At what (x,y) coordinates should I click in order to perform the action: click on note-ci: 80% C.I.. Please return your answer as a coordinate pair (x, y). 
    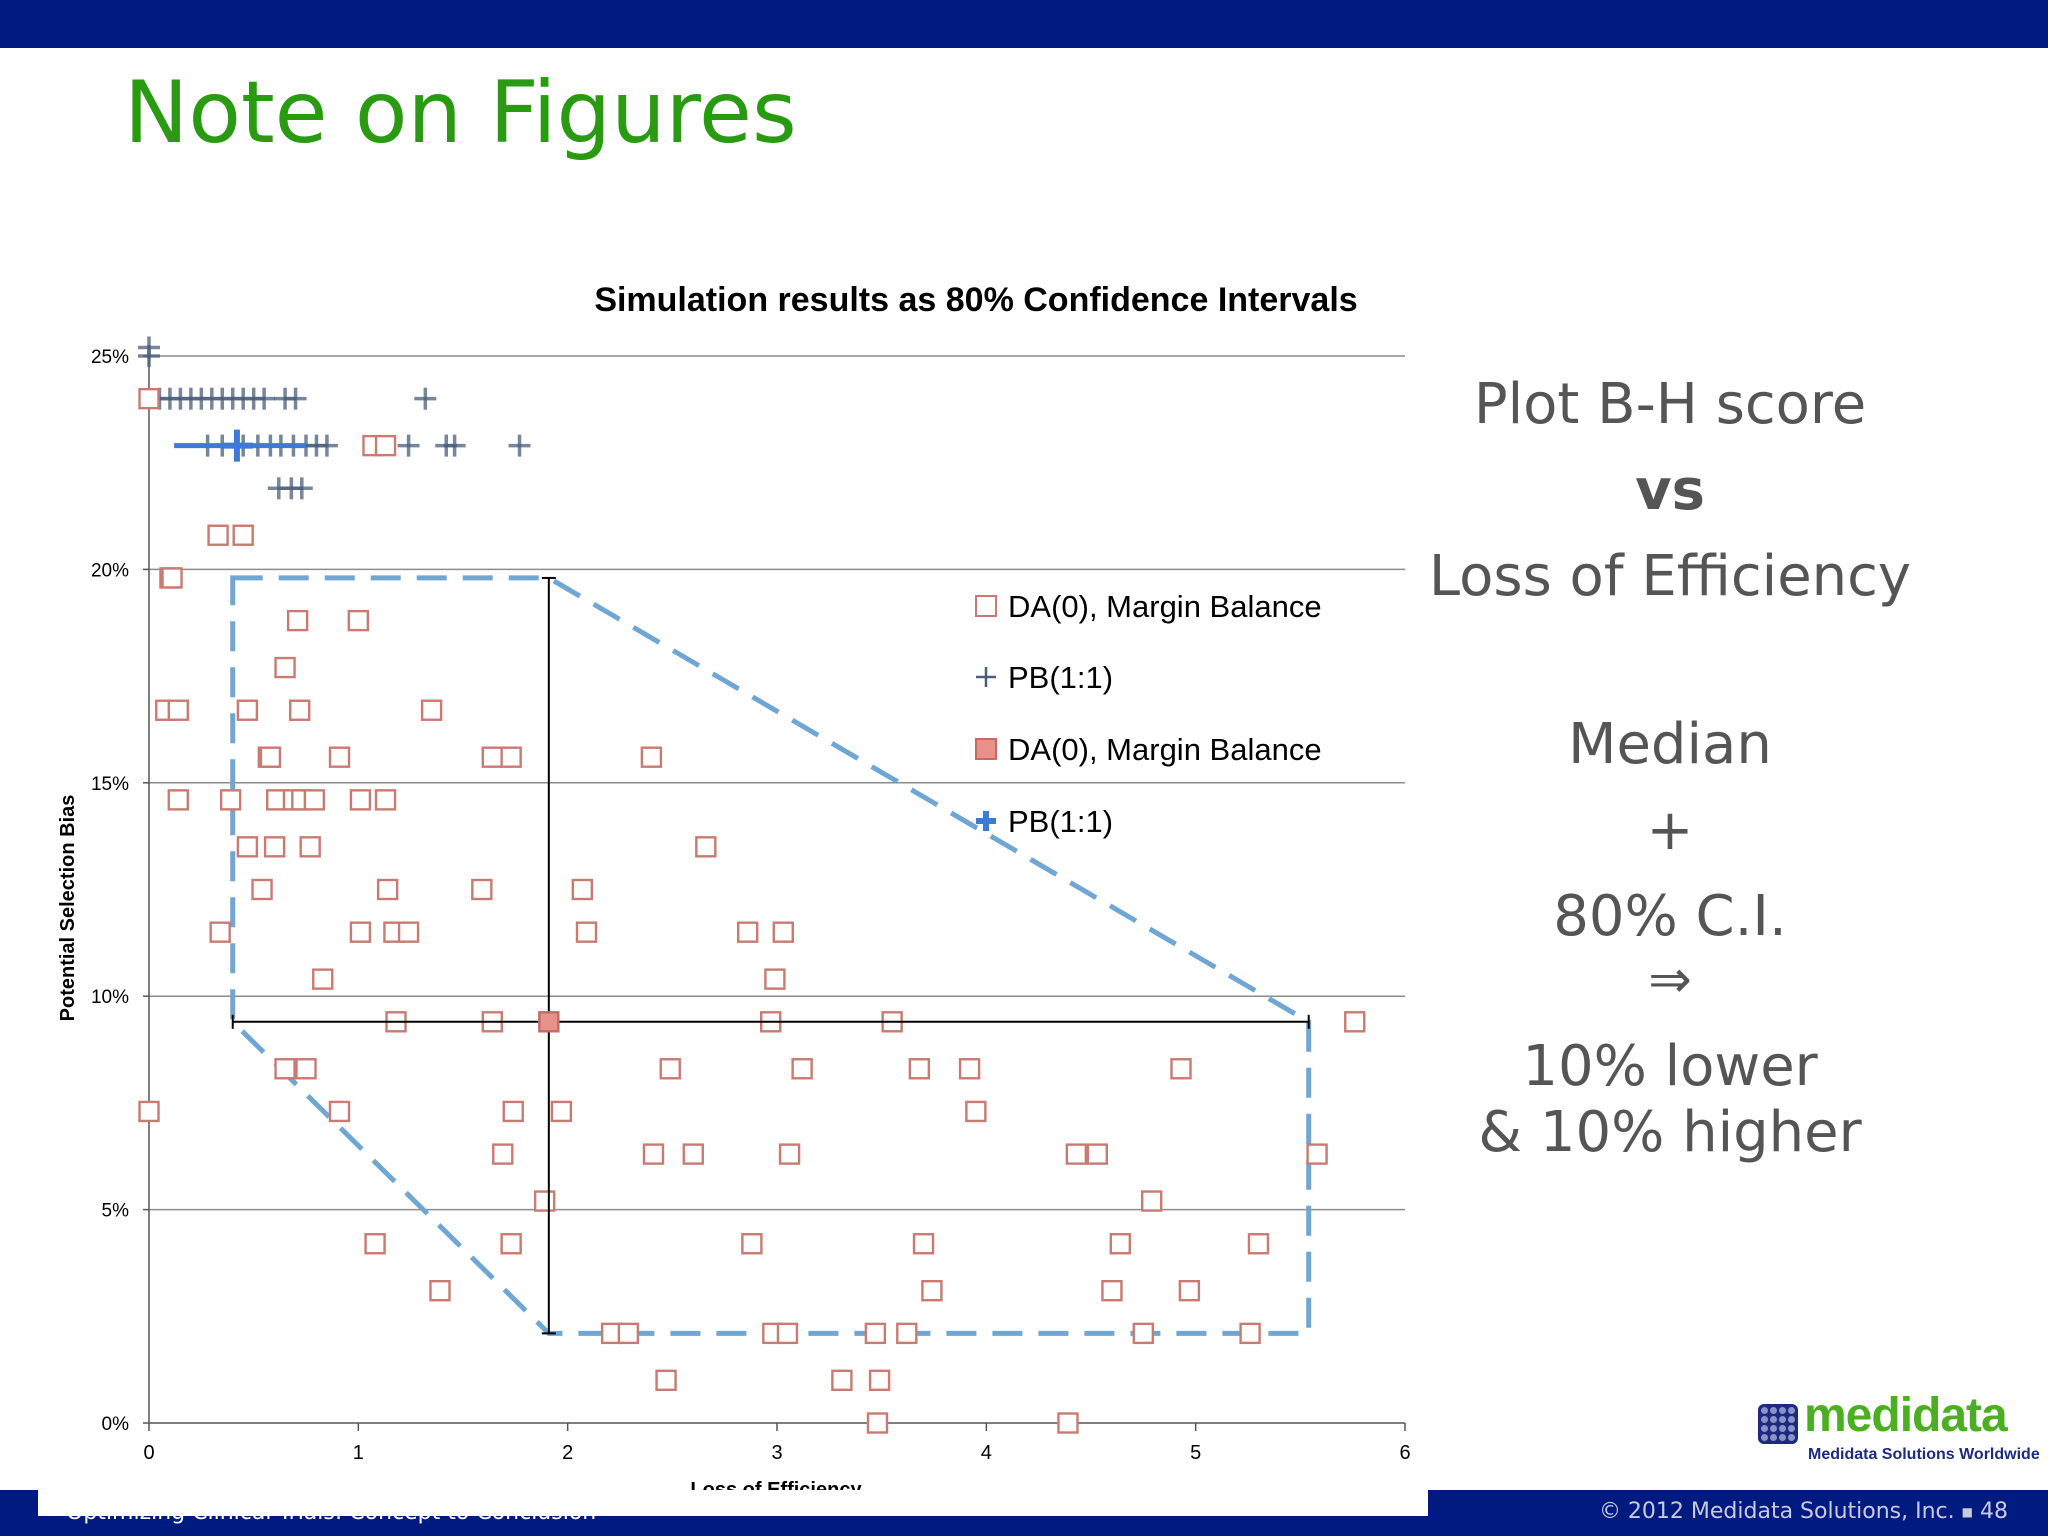
    Looking at the image, I should click on (1670, 916).